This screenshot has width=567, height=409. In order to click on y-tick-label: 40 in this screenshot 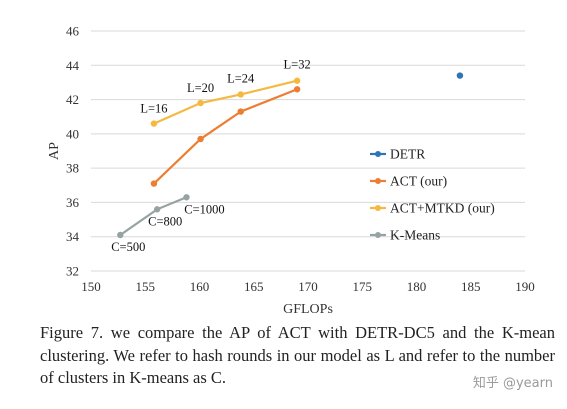, I will do `click(72, 133)`.